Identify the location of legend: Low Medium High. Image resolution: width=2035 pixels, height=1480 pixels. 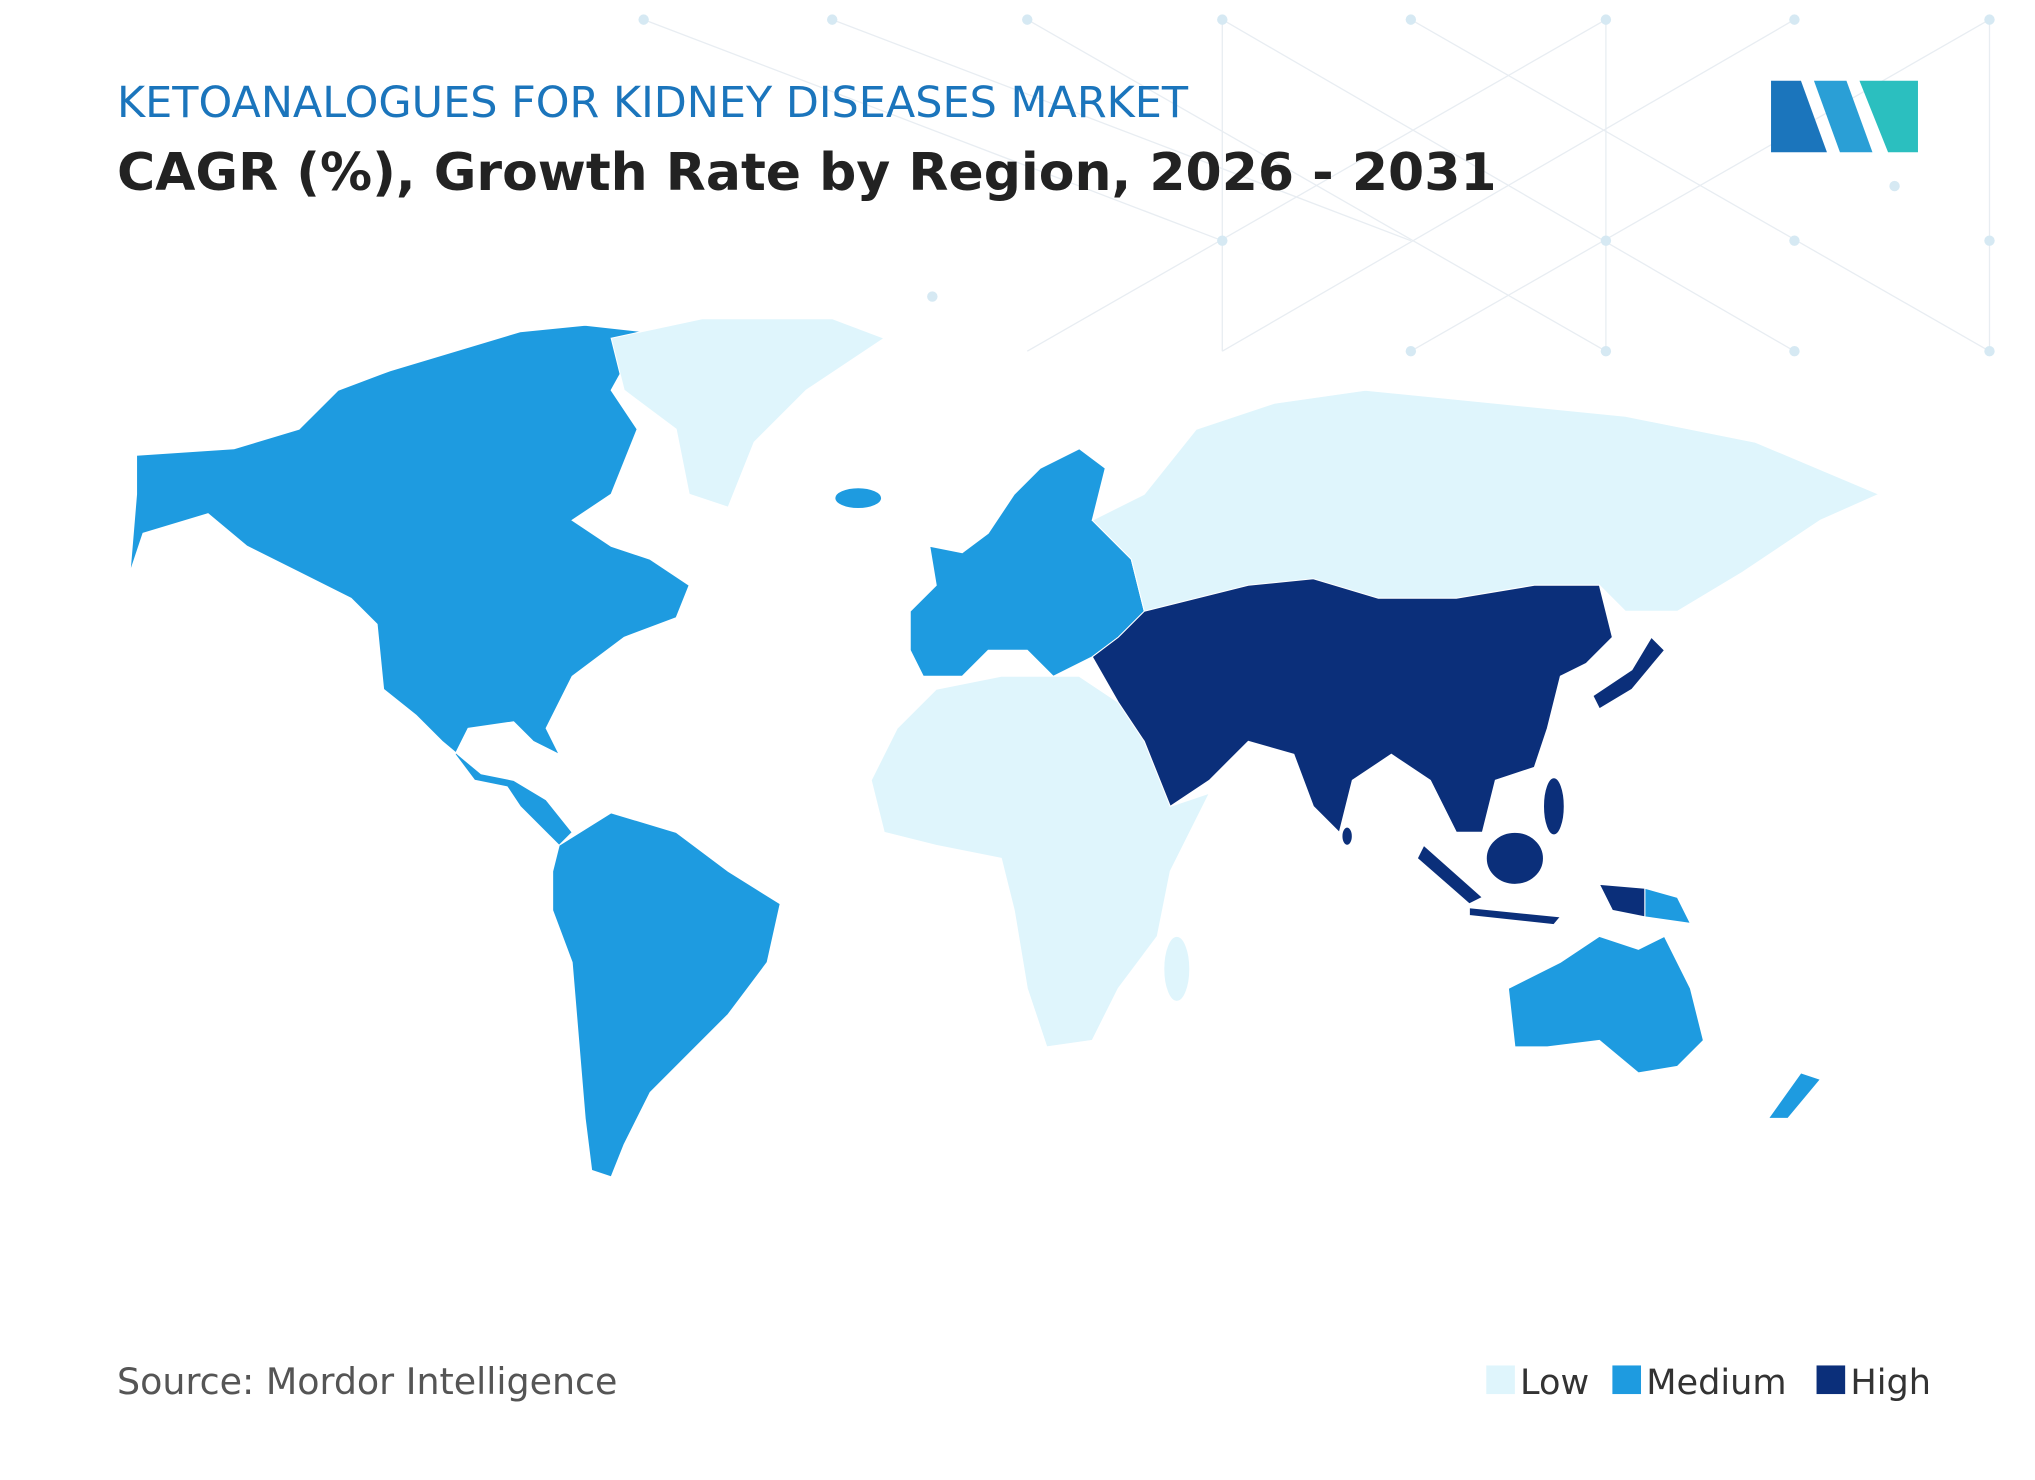
(1708, 1382).